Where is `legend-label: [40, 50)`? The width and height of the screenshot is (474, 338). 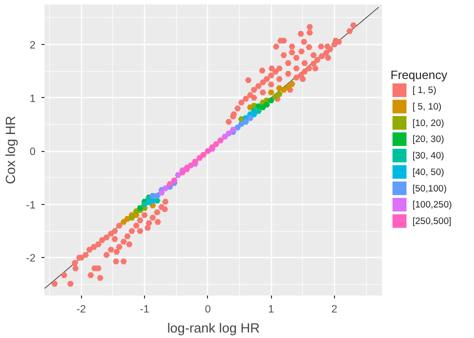 legend-label: [40, 50) is located at coordinates (428, 171).